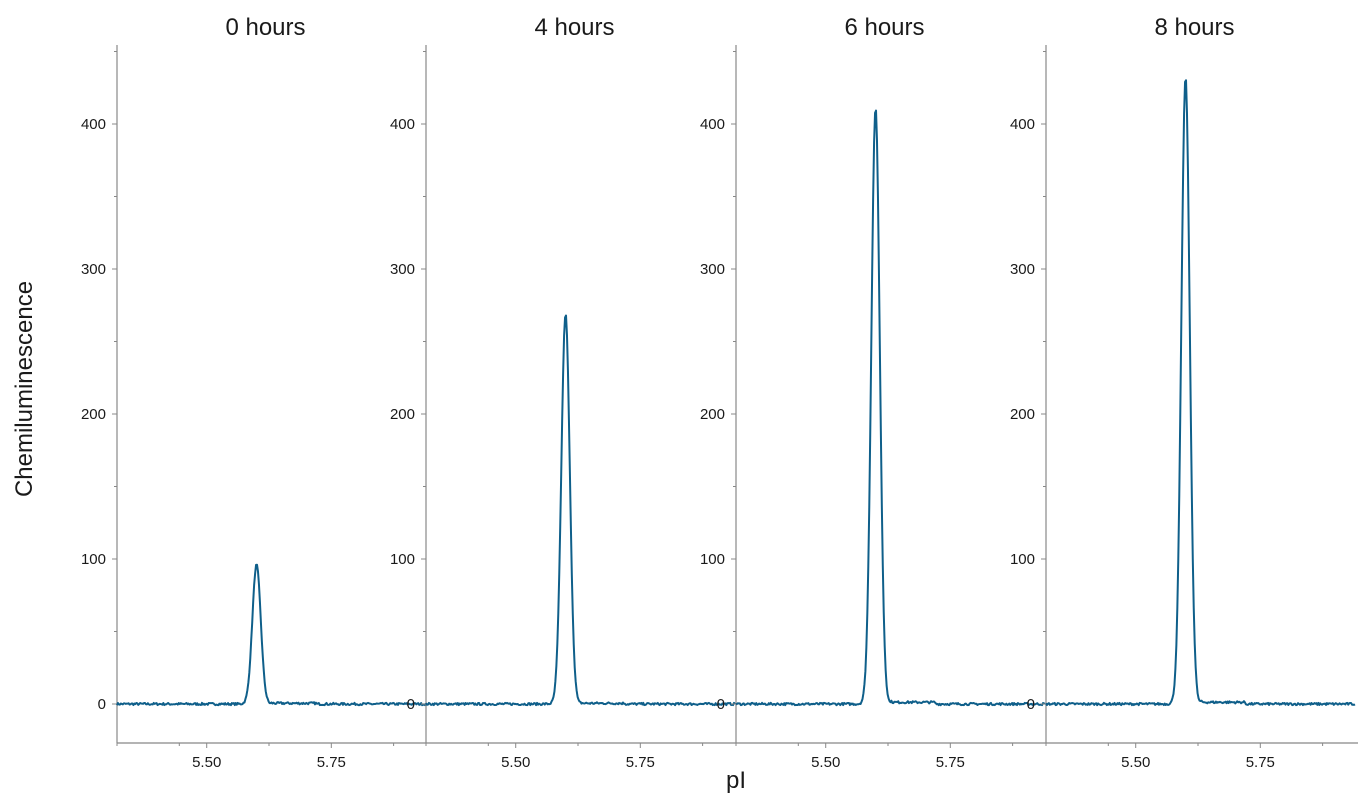 The height and width of the screenshot is (798, 1359). Describe the element at coordinates (24, 389) in the screenshot. I see `y-axis-title: Chemiluminescence` at that location.